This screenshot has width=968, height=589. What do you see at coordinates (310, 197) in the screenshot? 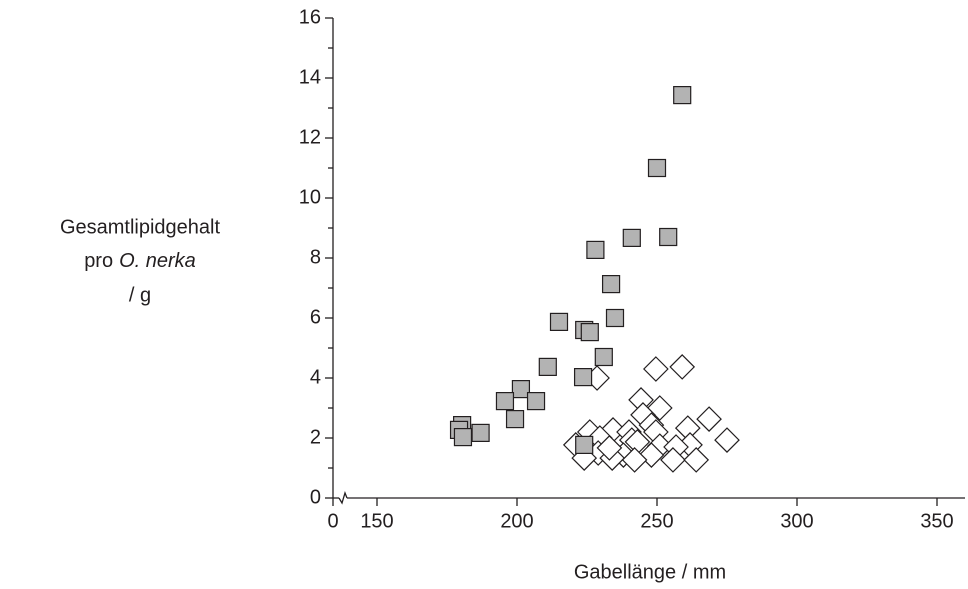
I see `y-tick-label: 10` at bounding box center [310, 197].